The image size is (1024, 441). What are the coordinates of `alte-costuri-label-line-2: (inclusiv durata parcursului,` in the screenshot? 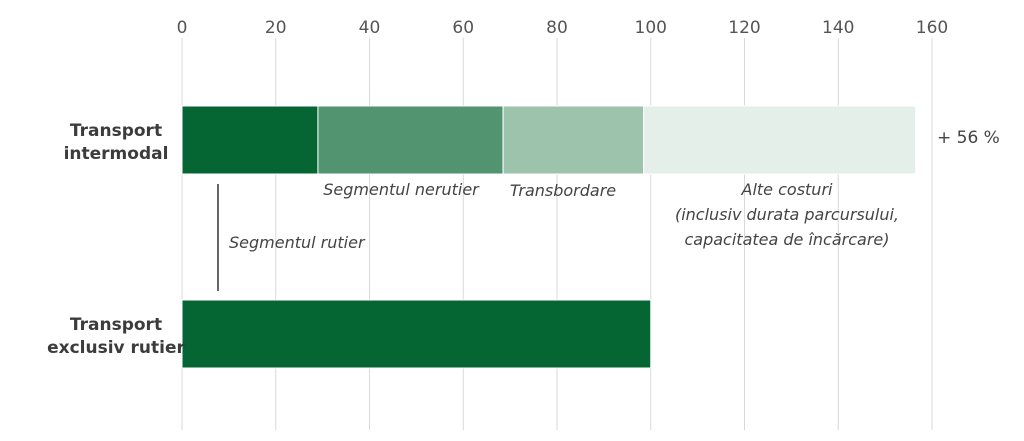 It's located at (787, 214).